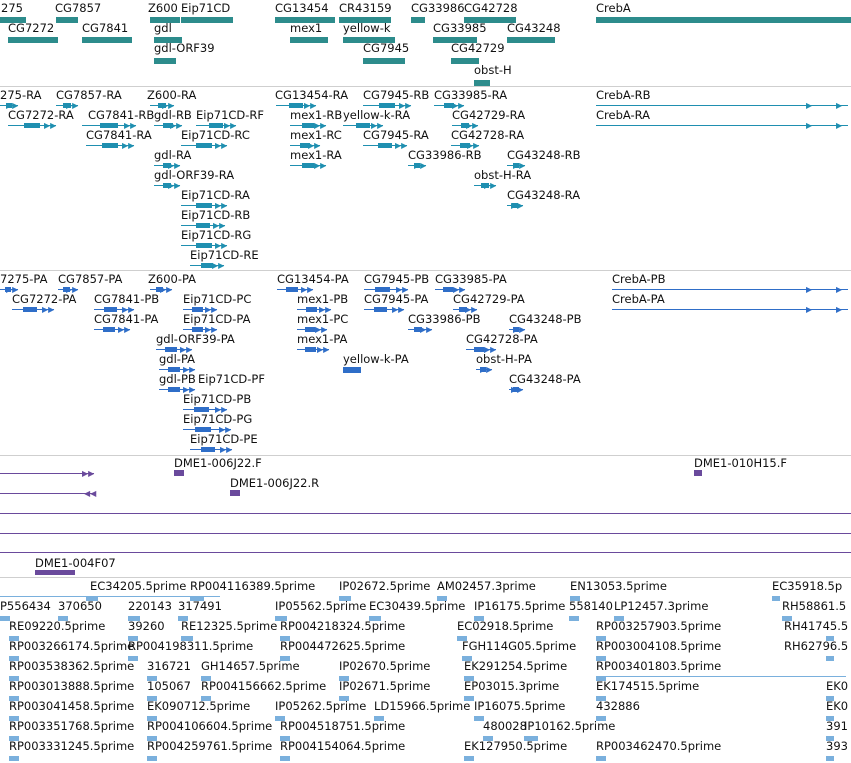 The image size is (851, 763). Describe the element at coordinates (343, 746) in the screenshot. I see `feature-label: RP004154064.5prime` at that location.